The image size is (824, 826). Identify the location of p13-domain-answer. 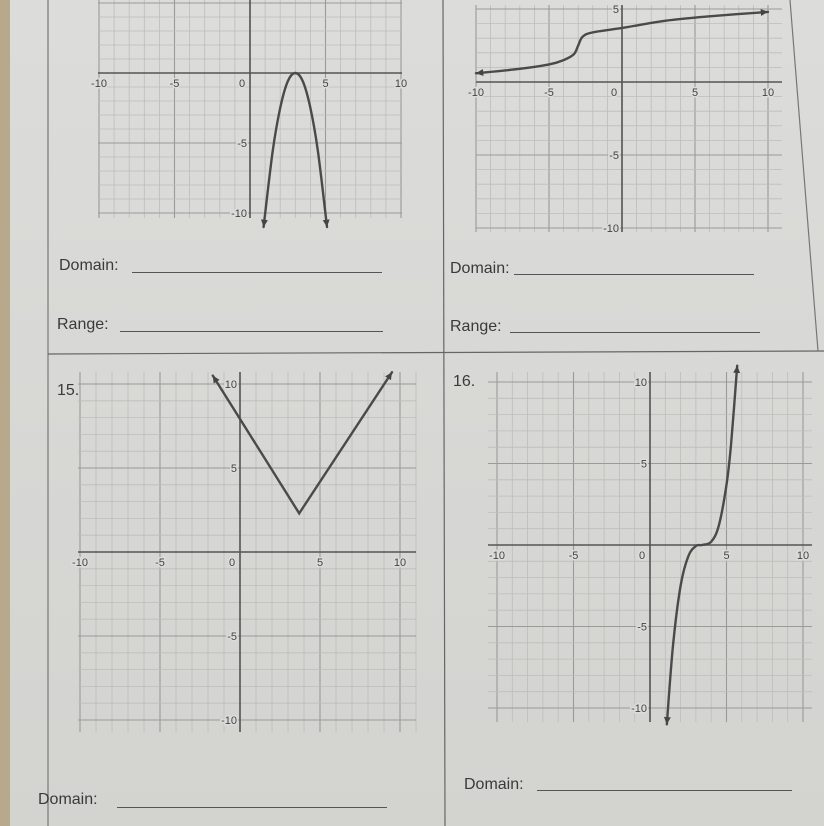
(257, 272).